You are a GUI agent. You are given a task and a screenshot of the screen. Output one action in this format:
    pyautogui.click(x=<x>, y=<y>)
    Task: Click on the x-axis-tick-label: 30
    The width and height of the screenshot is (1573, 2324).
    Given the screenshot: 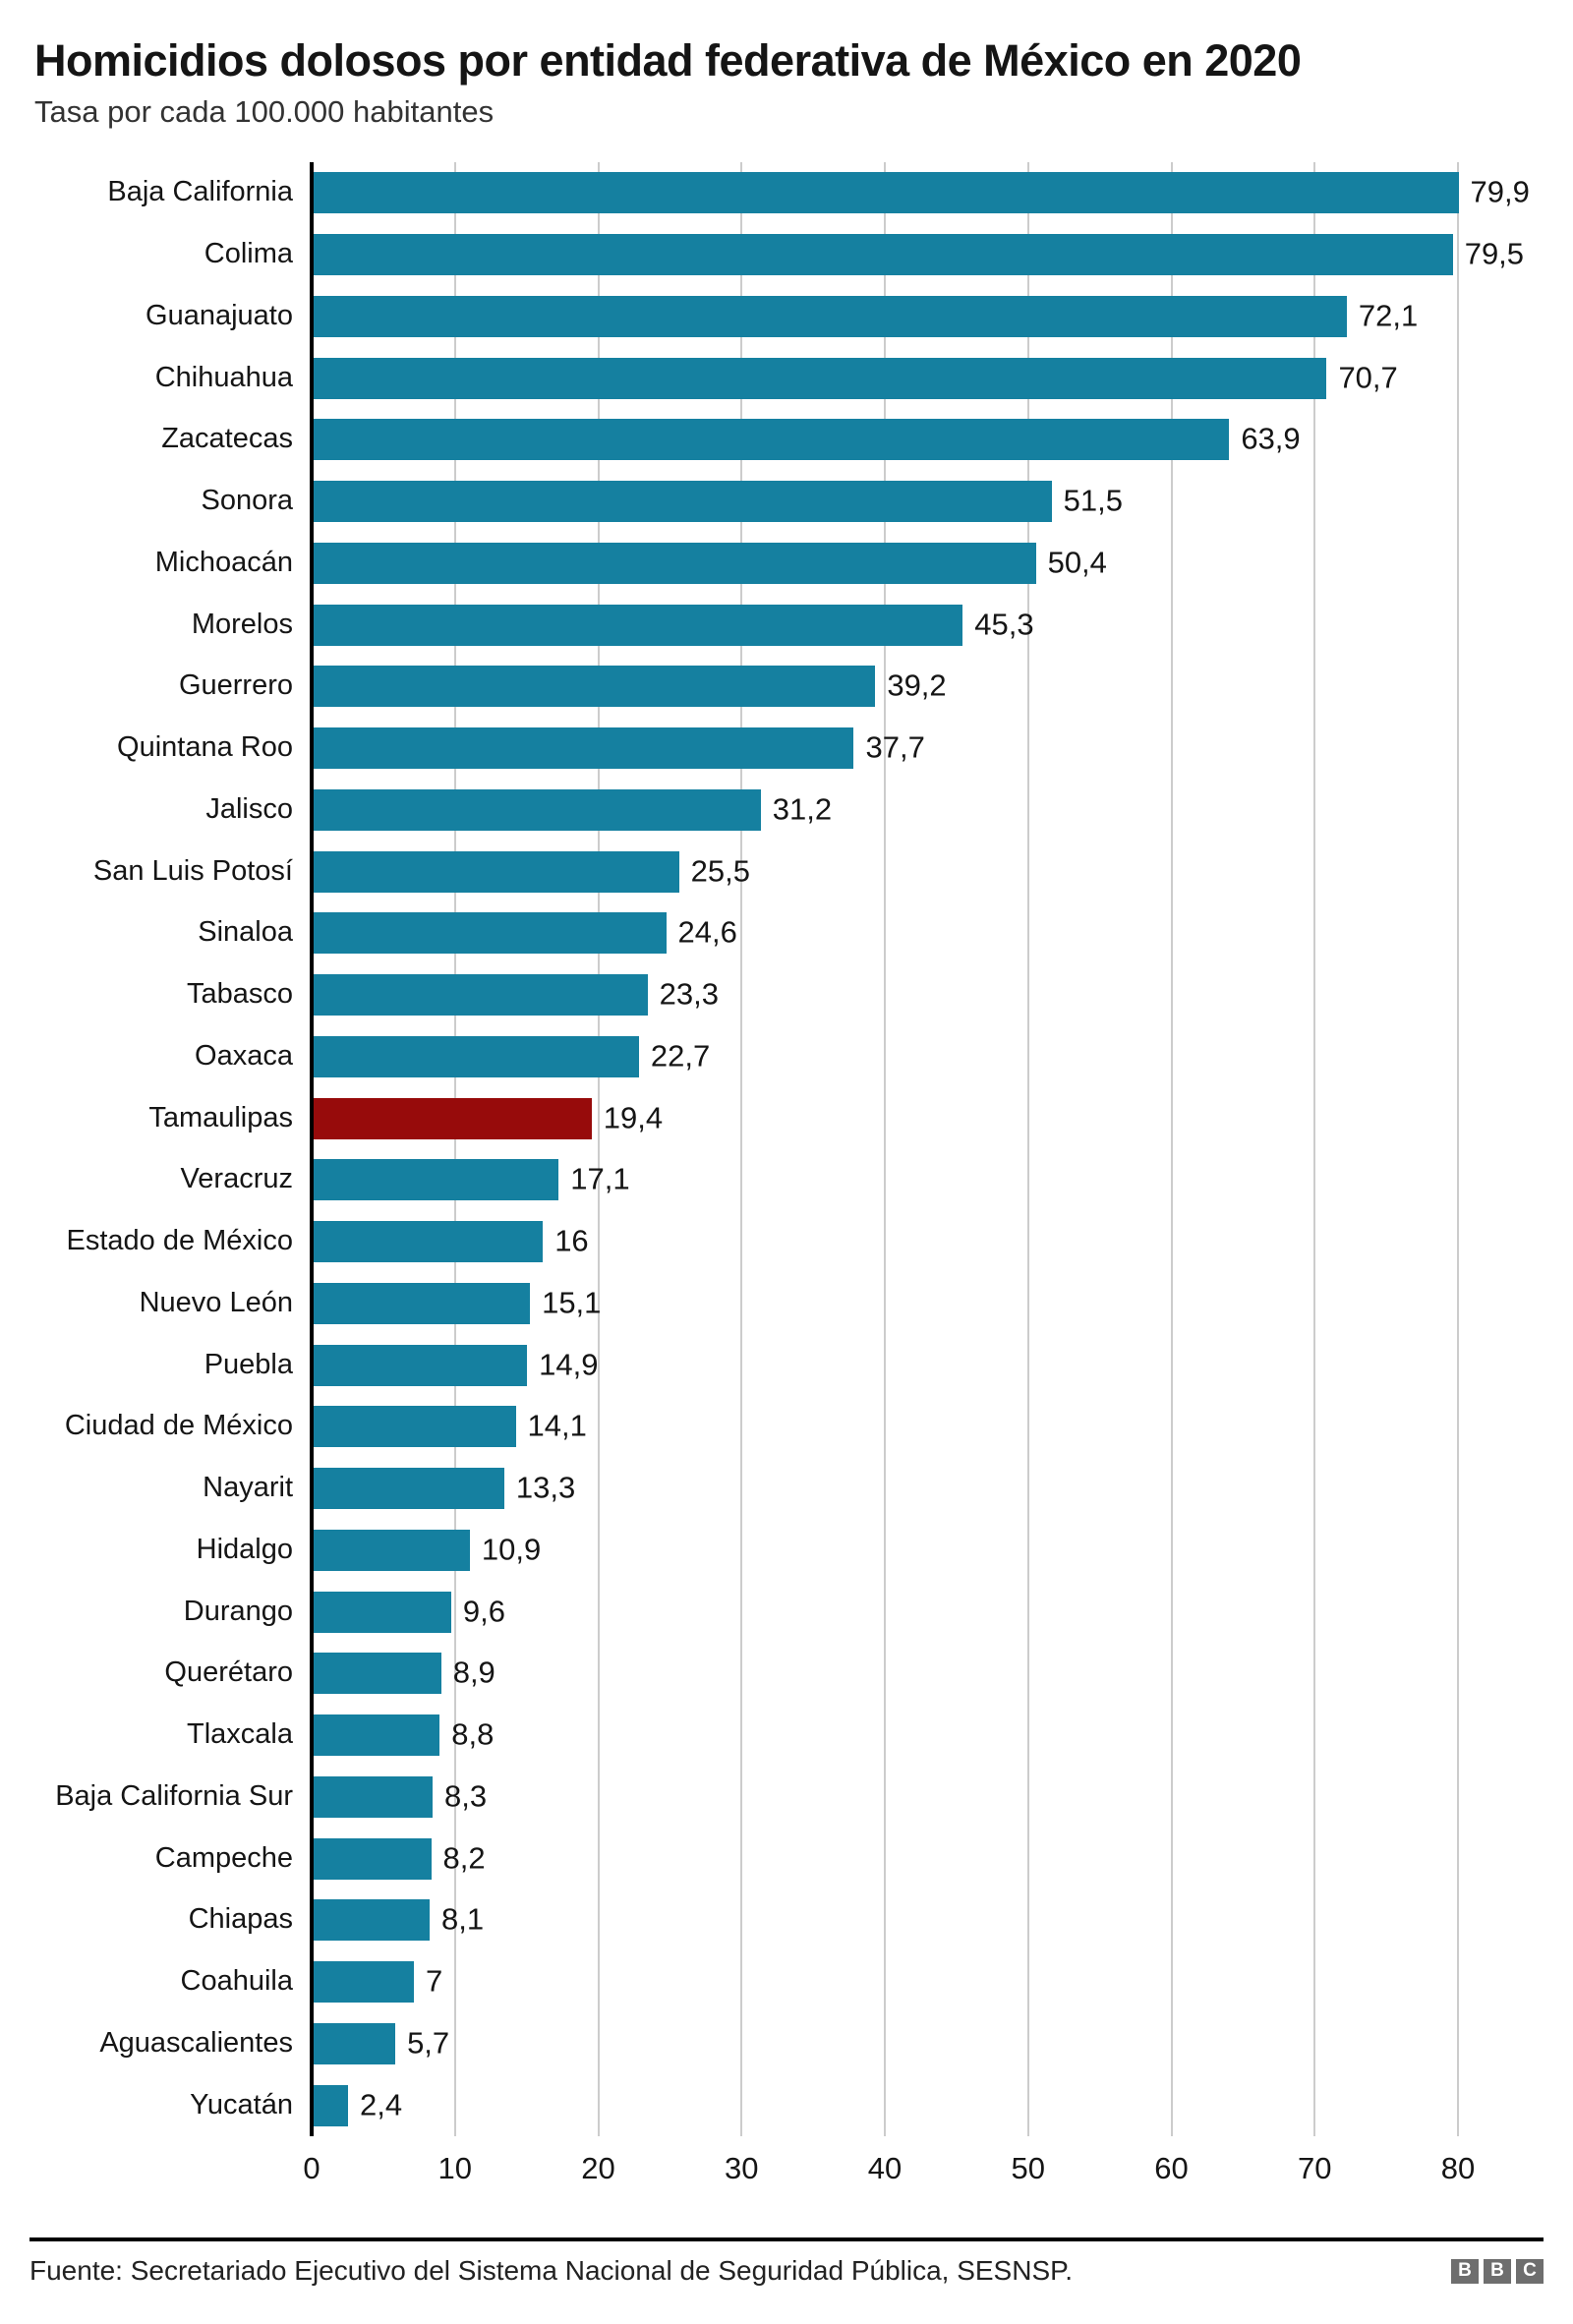 What is the action you would take?
    pyautogui.click(x=742, y=2168)
    